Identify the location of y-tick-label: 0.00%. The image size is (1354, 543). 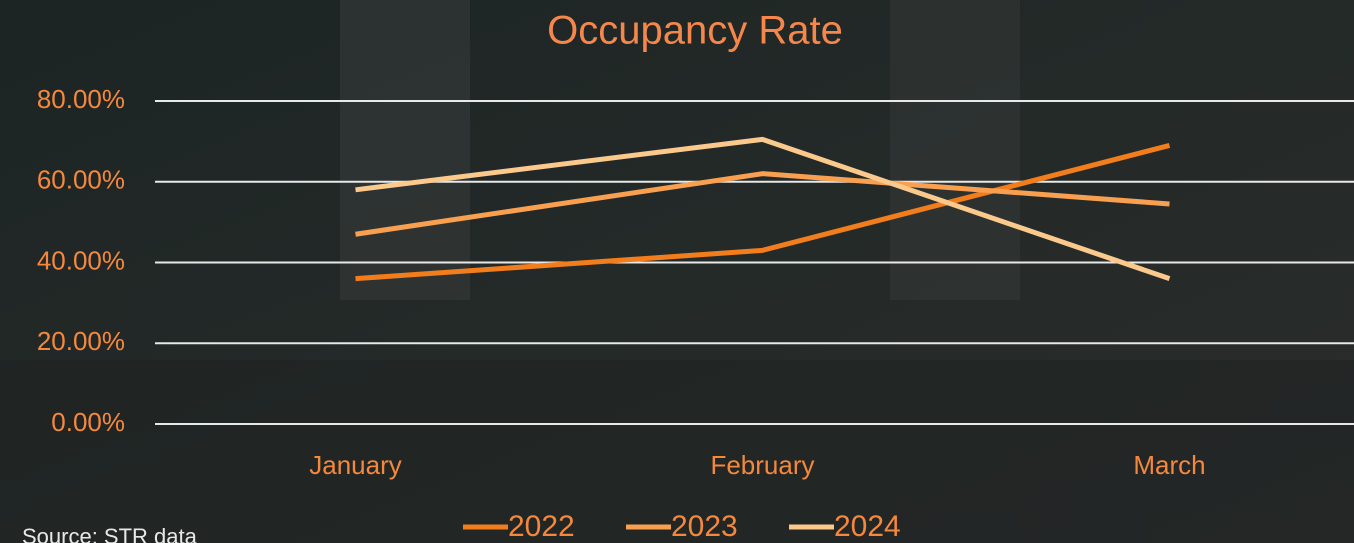
(88, 422).